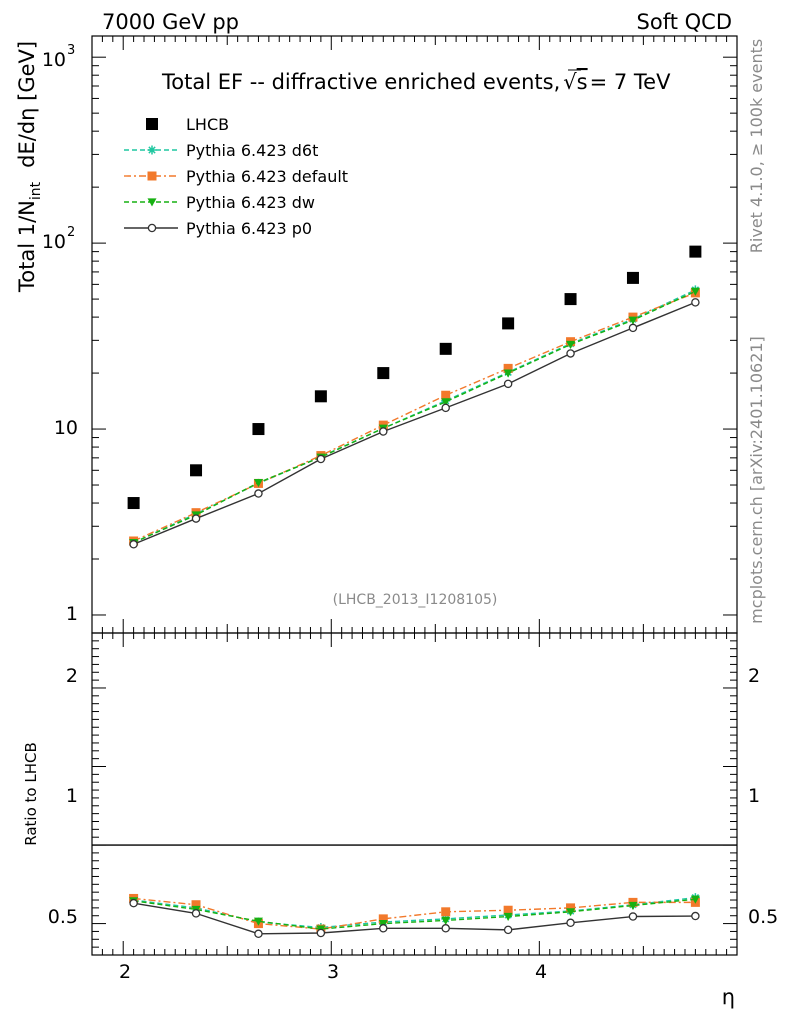 This screenshot has width=786, height=1024. I want to click on legend-marker-pythia-6-423-p0, so click(152, 228).